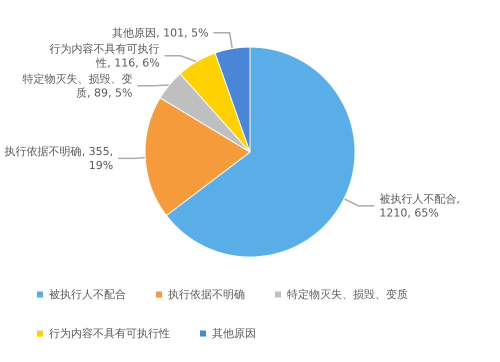 This screenshot has width=500, height=362. What do you see at coordinates (234, 333) in the screenshot?
I see `legend-label: 其他原因` at bounding box center [234, 333].